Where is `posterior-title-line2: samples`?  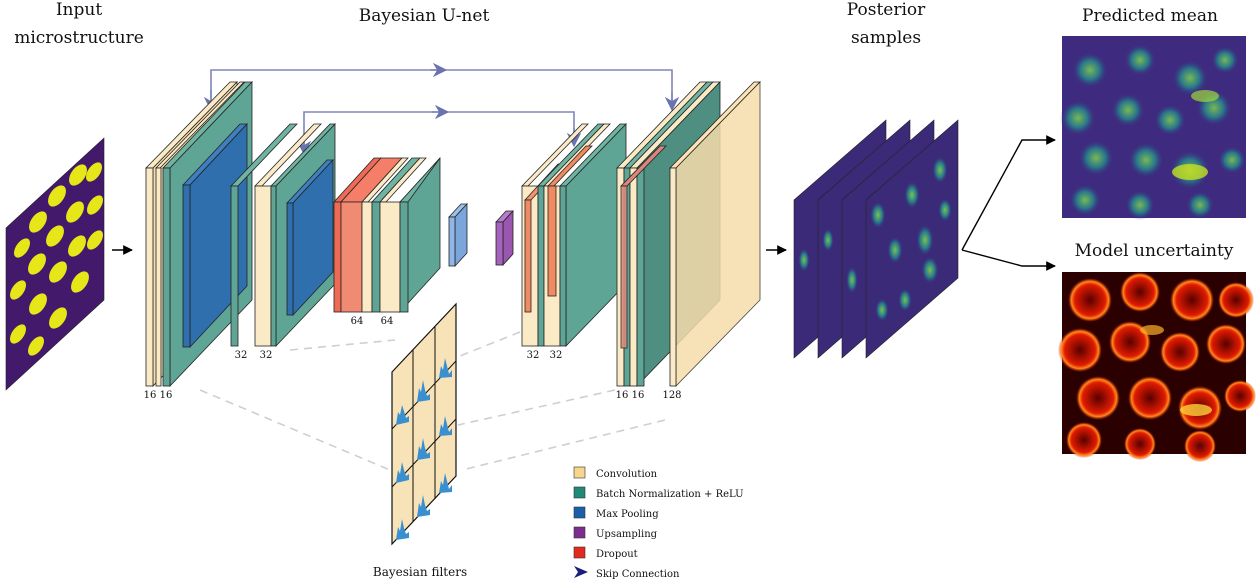
posterior-title-line2: samples is located at coordinates (886, 38).